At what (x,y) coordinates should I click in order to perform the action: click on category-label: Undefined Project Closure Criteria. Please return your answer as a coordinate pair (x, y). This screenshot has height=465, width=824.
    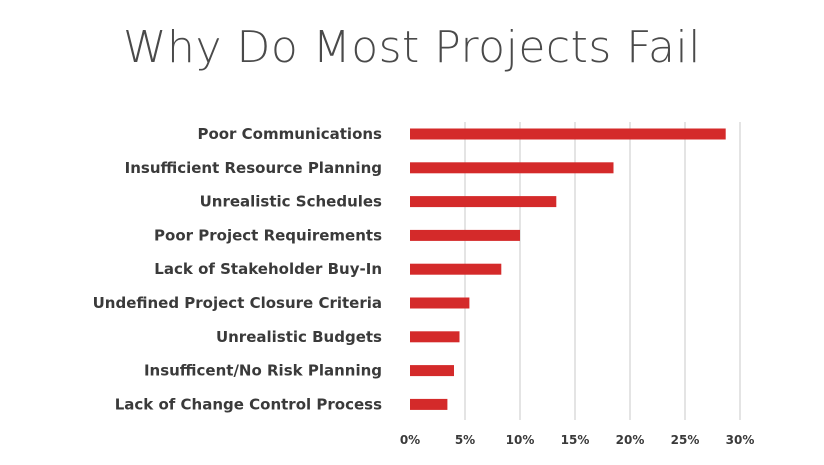
    Looking at the image, I should click on (237, 303).